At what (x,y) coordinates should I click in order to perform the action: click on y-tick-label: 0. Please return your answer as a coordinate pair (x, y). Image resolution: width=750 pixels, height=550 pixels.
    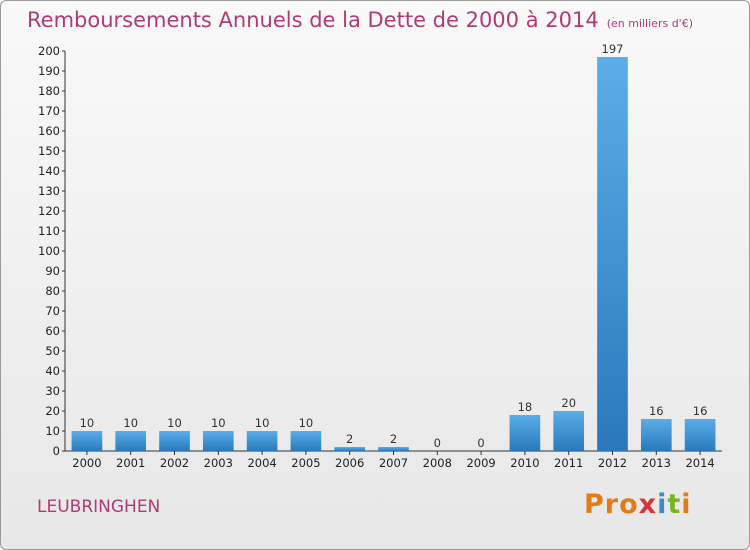
    Looking at the image, I should click on (56, 451).